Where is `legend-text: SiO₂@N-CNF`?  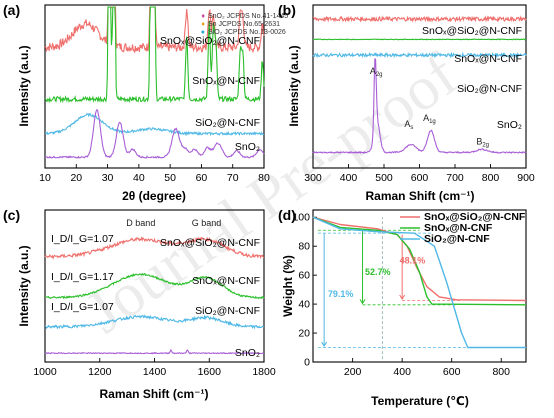
legend-text: SiO₂@N-CNF is located at coordinates (457, 239).